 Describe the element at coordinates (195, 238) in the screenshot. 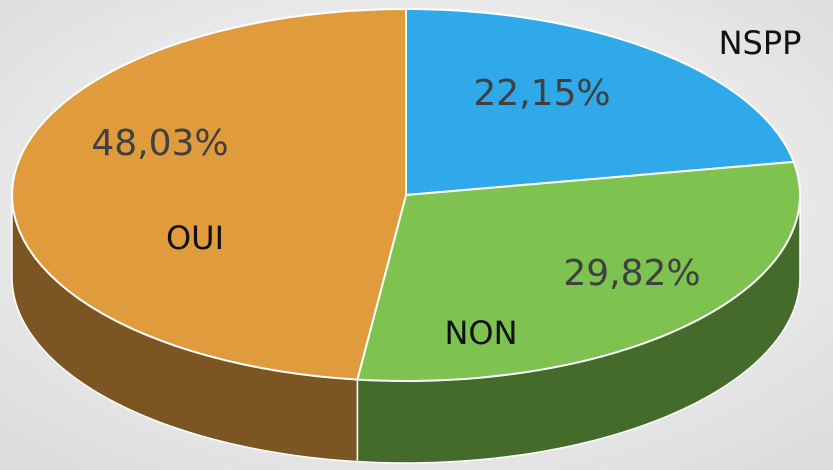

I see `category-label: OUI` at that location.